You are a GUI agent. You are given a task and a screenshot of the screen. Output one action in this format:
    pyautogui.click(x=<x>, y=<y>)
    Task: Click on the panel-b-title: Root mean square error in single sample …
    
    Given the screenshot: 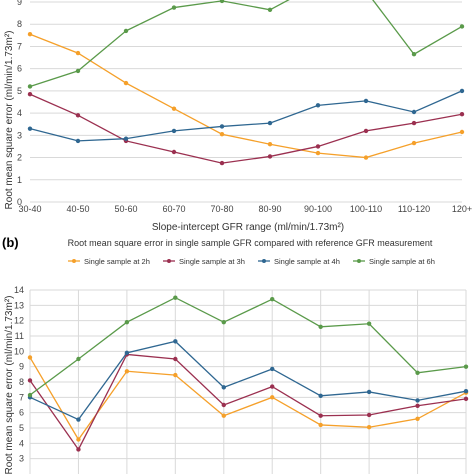 What is the action you would take?
    pyautogui.click(x=250, y=243)
    